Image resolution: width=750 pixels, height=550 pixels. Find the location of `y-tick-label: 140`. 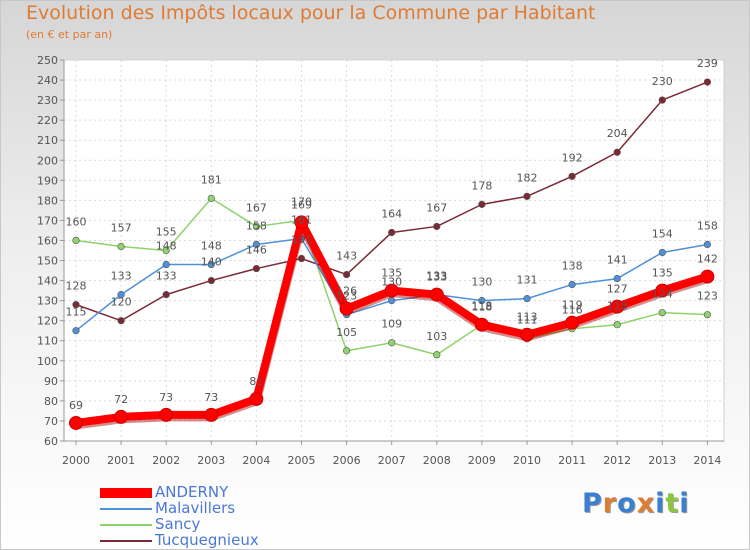

y-tick-label: 140 is located at coordinates (47, 281).